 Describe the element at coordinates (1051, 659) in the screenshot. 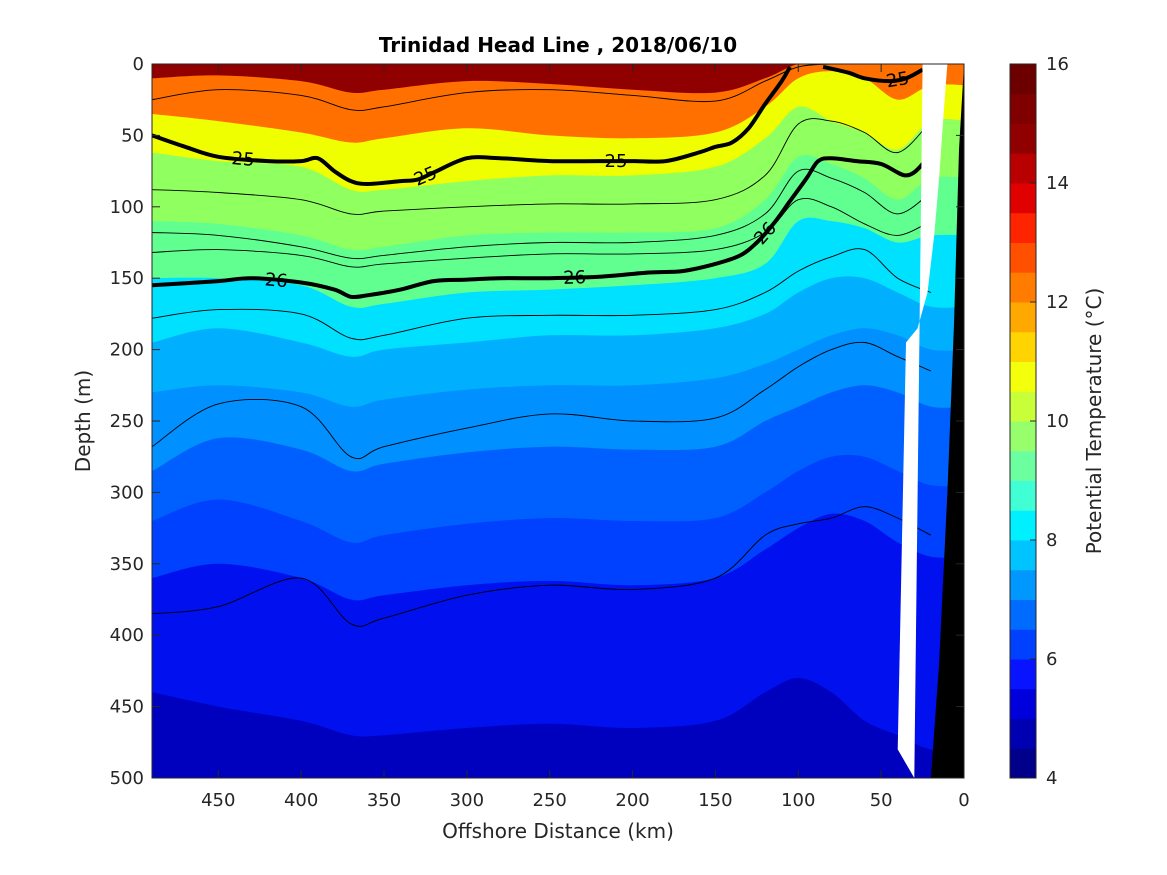

I see `colorbar-tick-label: 6` at that location.